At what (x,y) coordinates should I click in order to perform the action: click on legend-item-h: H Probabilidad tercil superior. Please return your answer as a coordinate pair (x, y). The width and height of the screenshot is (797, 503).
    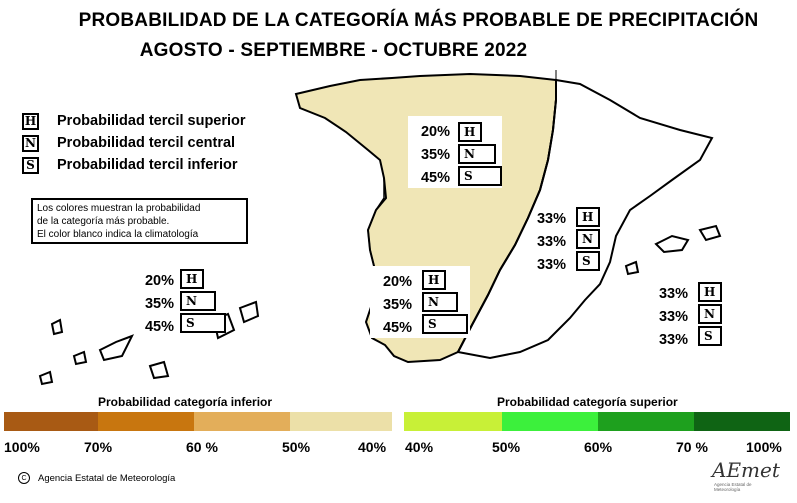
    Looking at the image, I should click on (134, 121).